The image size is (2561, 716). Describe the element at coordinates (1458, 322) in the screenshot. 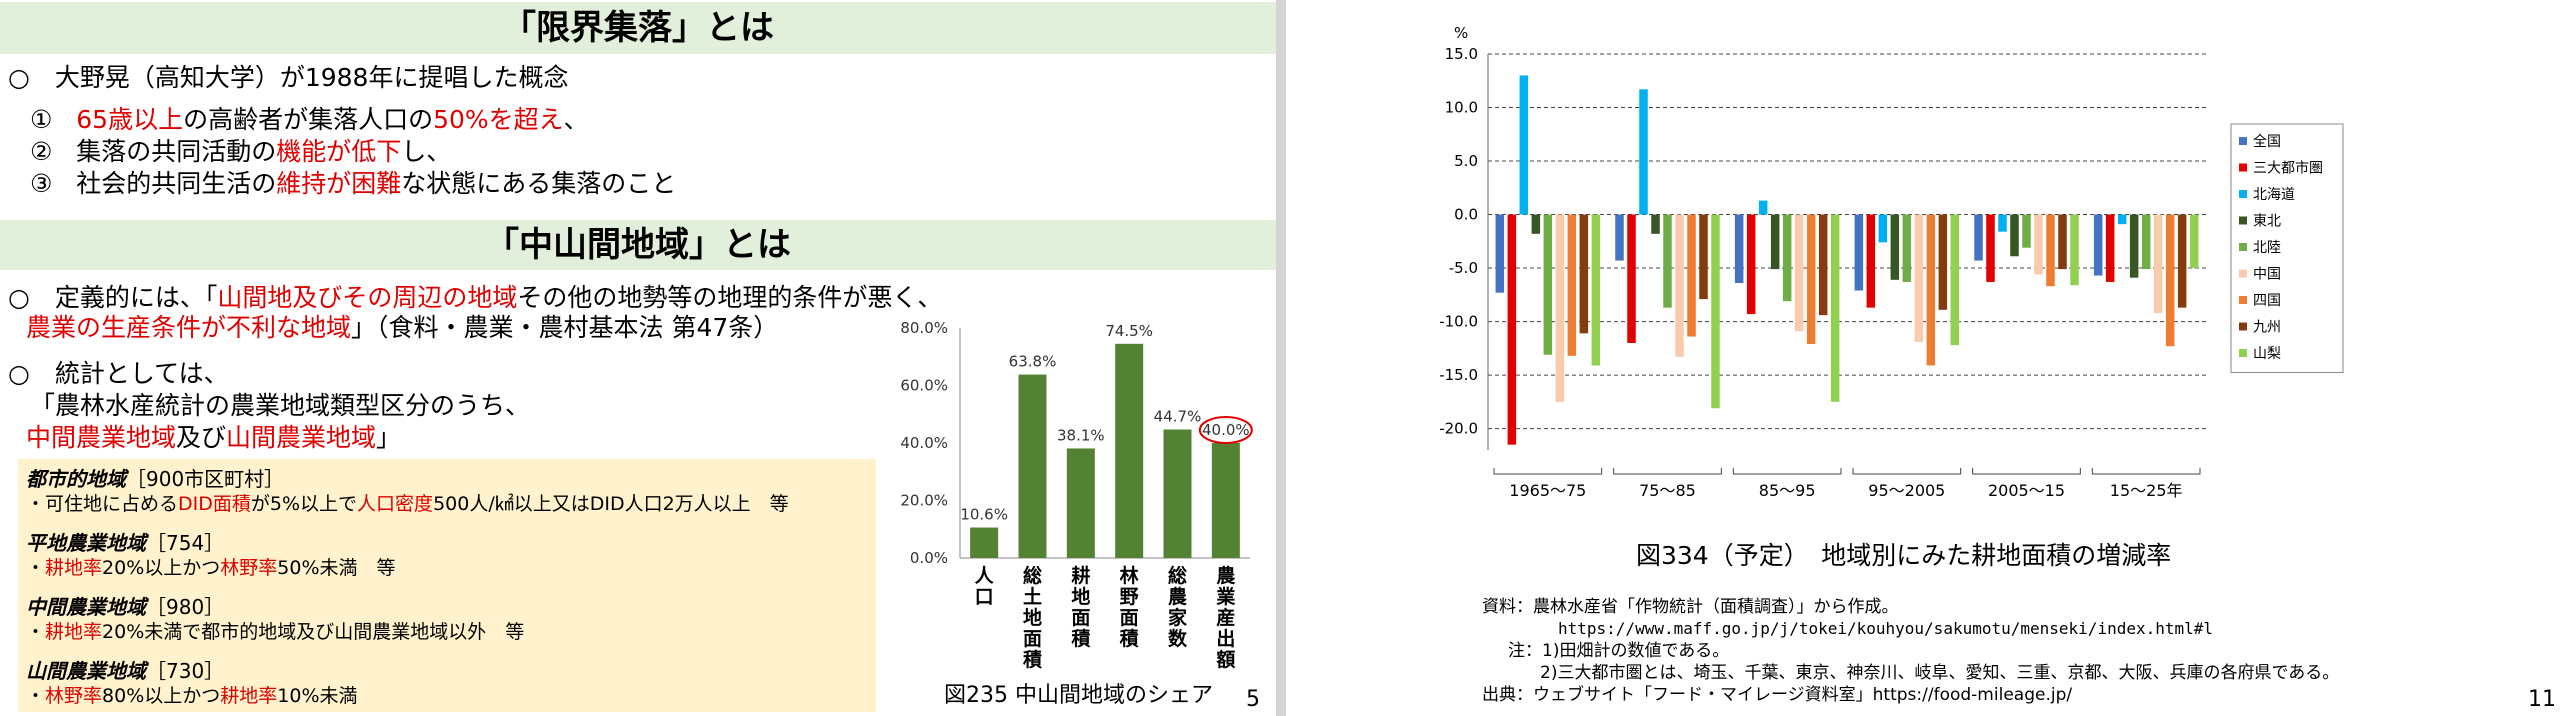

I see `y-tick-label: -10.0` at that location.